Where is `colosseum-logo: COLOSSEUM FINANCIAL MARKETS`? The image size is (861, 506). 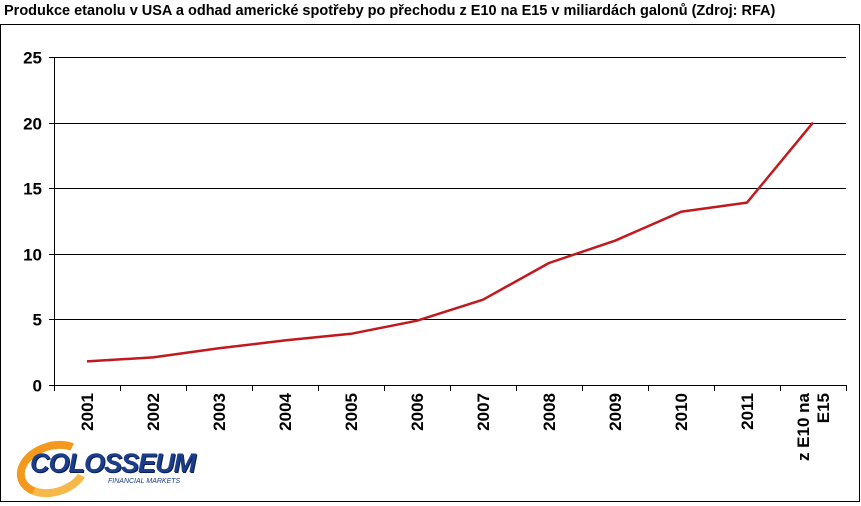
colosseum-logo: COLOSSEUM FINANCIAL MARKETS is located at coordinates (105, 468).